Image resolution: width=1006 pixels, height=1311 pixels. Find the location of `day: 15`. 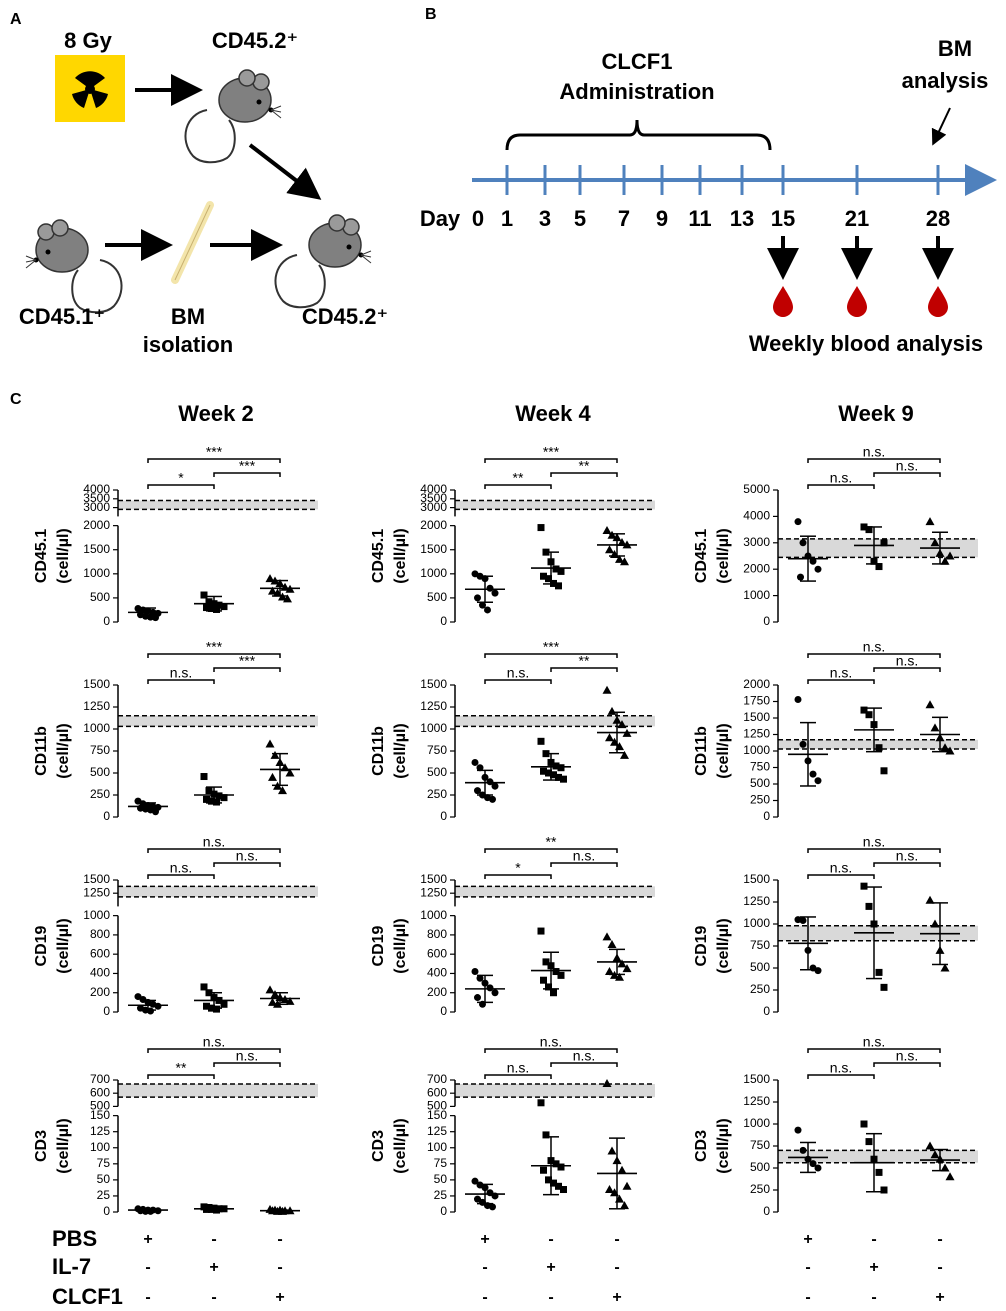

day: 15 is located at coordinates (783, 218).